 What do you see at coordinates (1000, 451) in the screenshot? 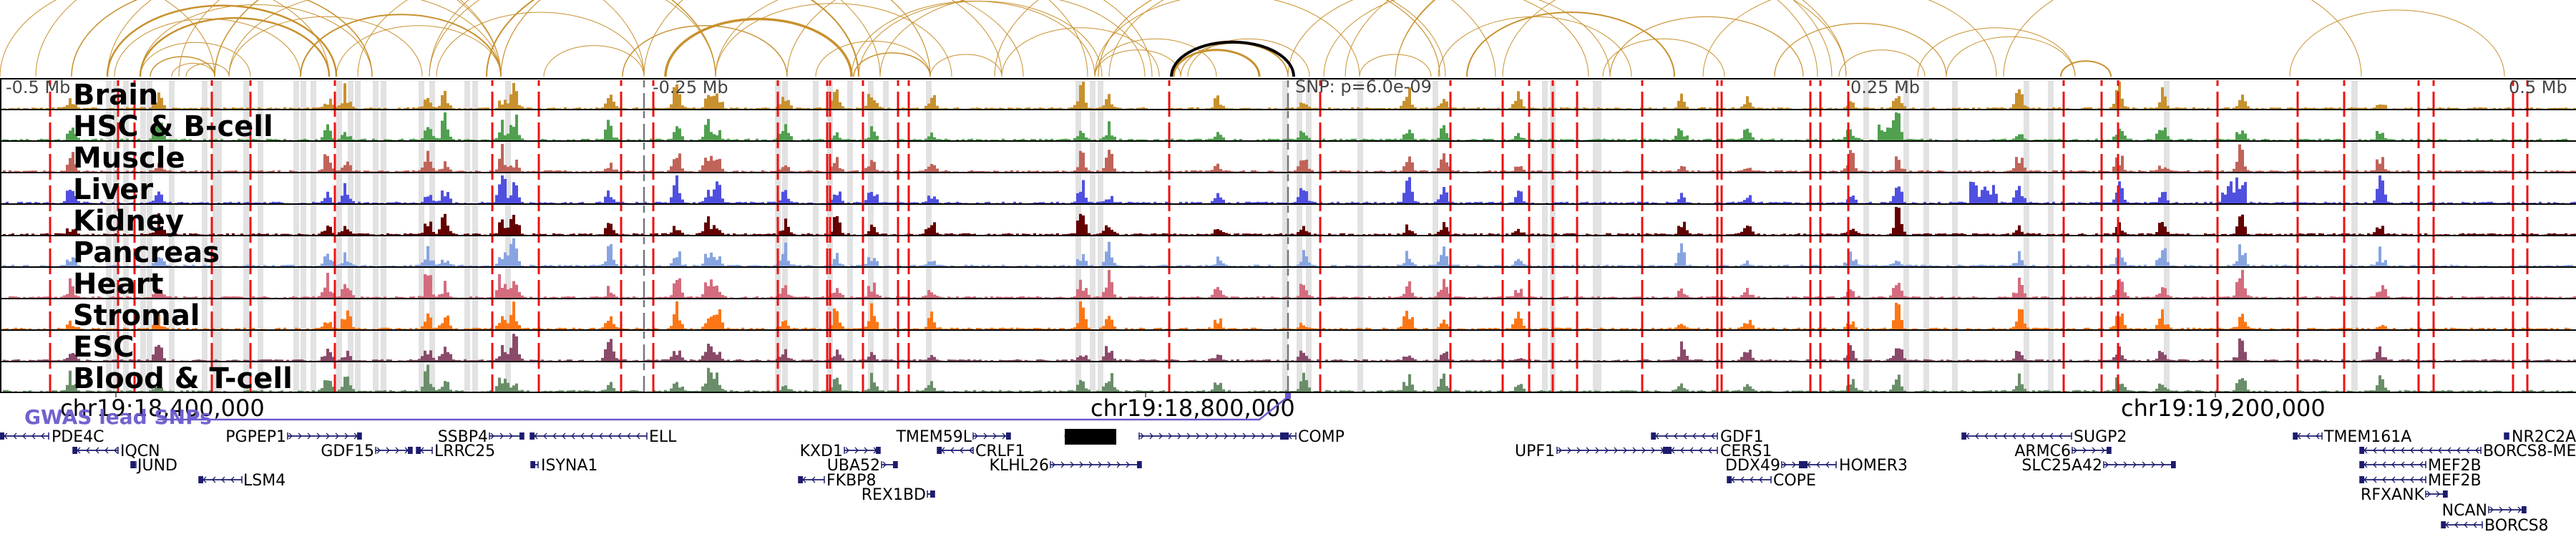
I see `gene-label: CRLF1` at bounding box center [1000, 451].